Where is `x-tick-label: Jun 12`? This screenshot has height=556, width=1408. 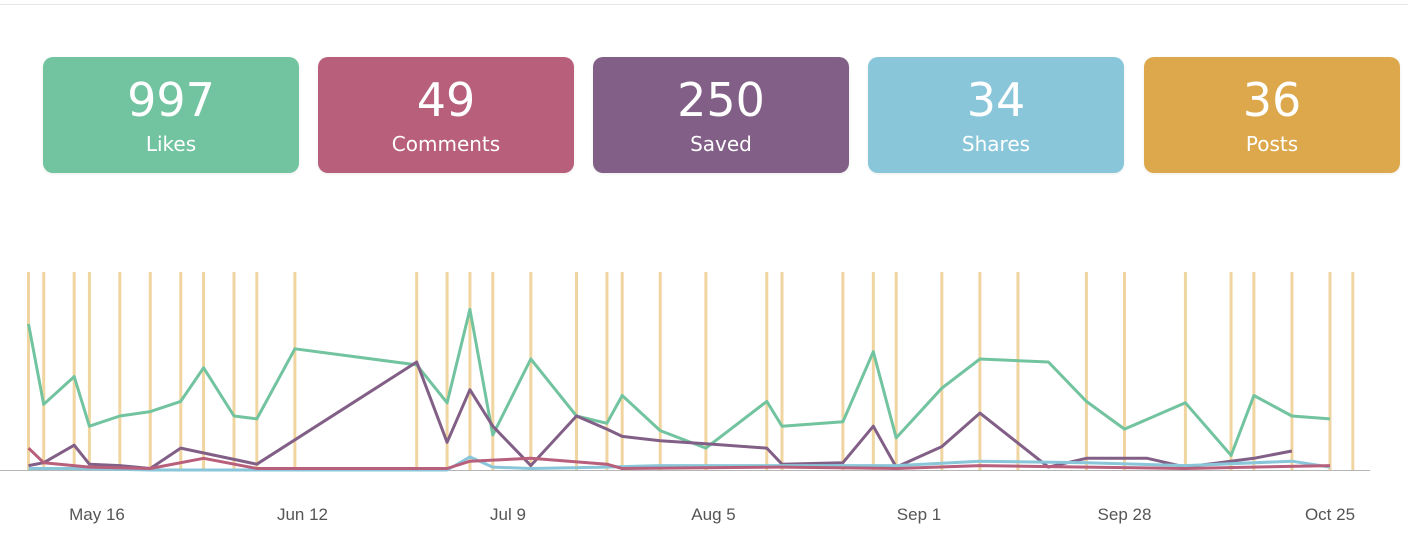
x-tick-label: Jun 12 is located at coordinates (302, 514).